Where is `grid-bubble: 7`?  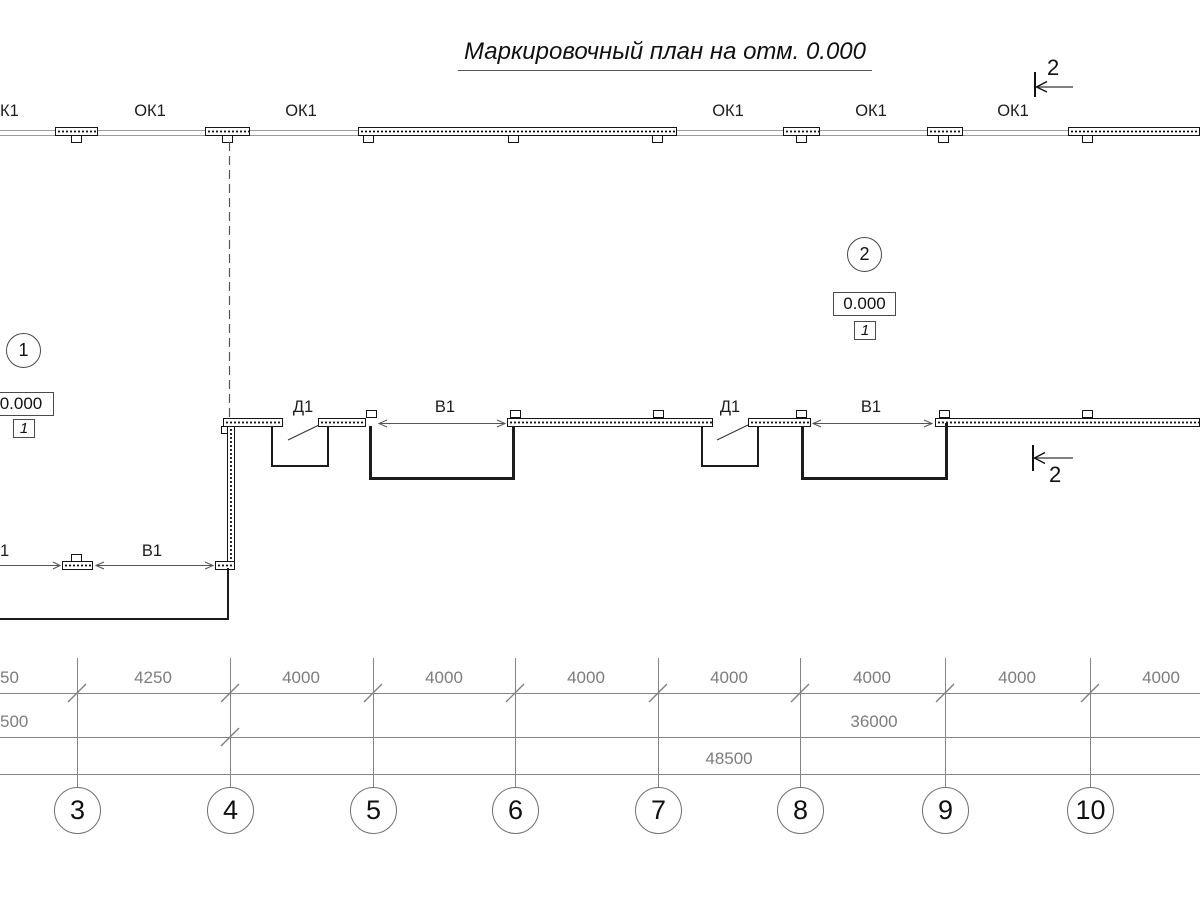 grid-bubble: 7 is located at coordinates (658, 810).